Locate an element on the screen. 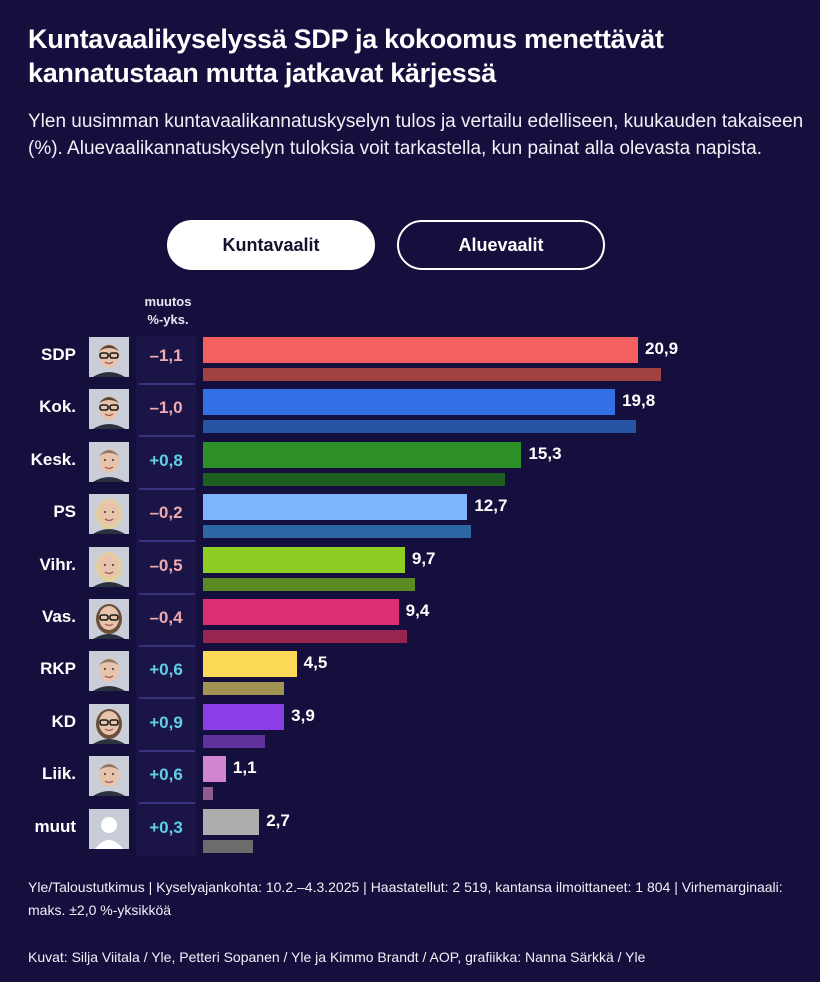 Image resolution: width=820 pixels, height=982 pixels. change-value: –0,2 is located at coordinates (166, 513).